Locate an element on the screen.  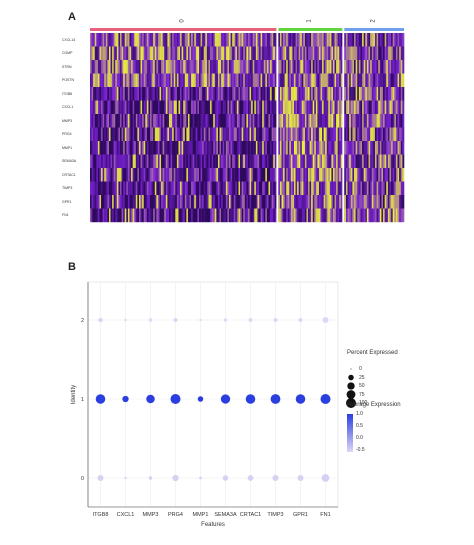
gene-label-strn: STRN is located at coordinates (67, 66).